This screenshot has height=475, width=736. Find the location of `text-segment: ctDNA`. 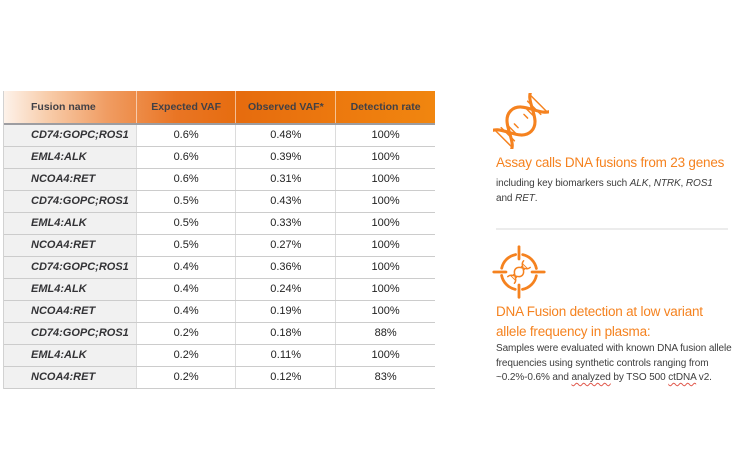

text-segment: ctDNA is located at coordinates (682, 377).